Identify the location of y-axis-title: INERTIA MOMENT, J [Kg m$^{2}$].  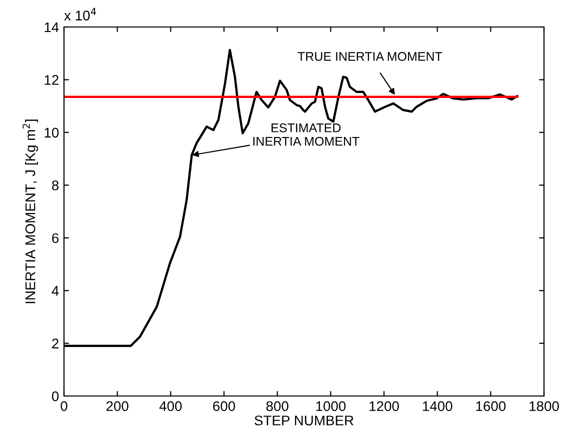
(30, 212).